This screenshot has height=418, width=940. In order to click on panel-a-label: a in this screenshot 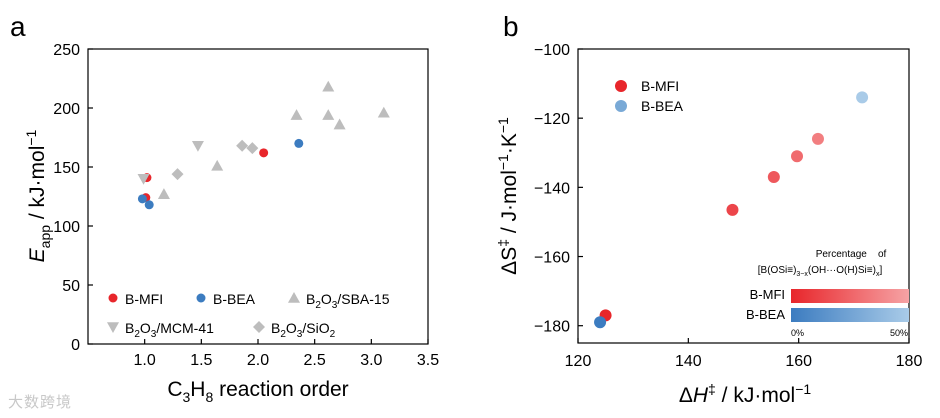, I will do `click(18, 26)`.